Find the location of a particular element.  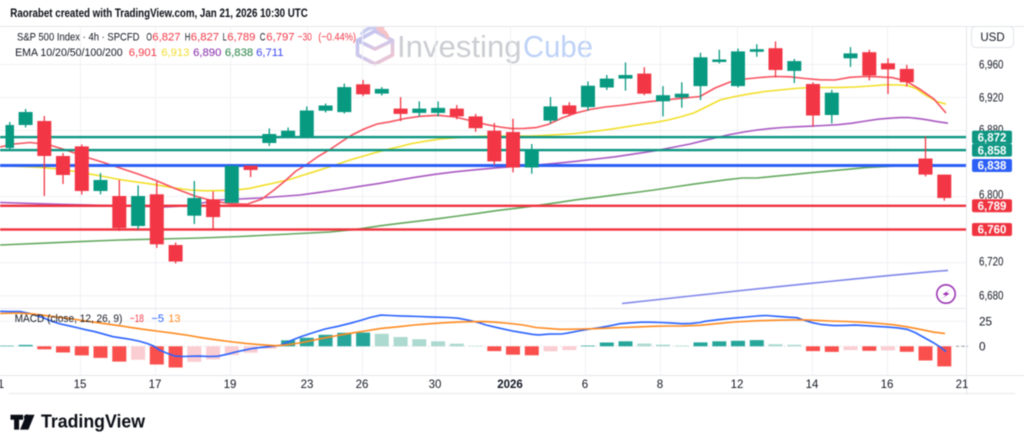

svg-text: Investing is located at coordinates (459, 47).